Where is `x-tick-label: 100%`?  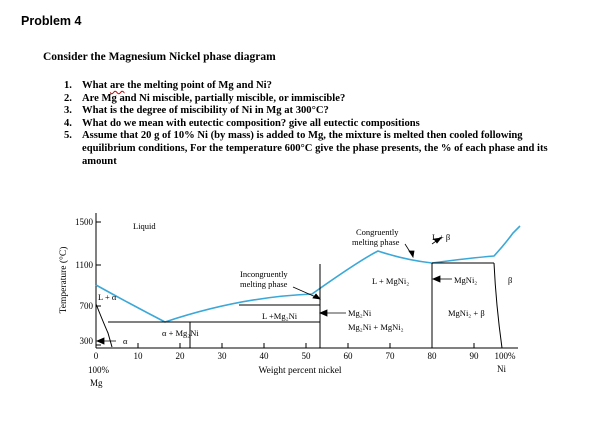 x-tick-label: 100% is located at coordinates (506, 356).